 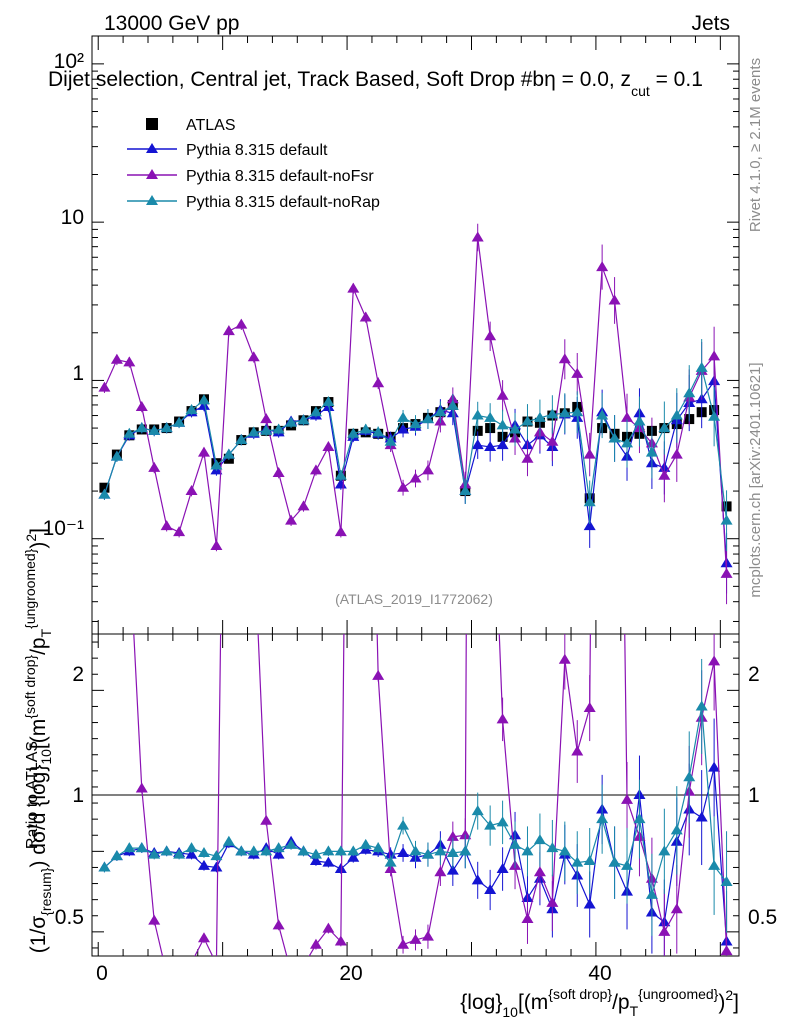 I want to click on legend-label-nofsr: Pythia 8.315 default-noFsr, so click(x=280, y=176).